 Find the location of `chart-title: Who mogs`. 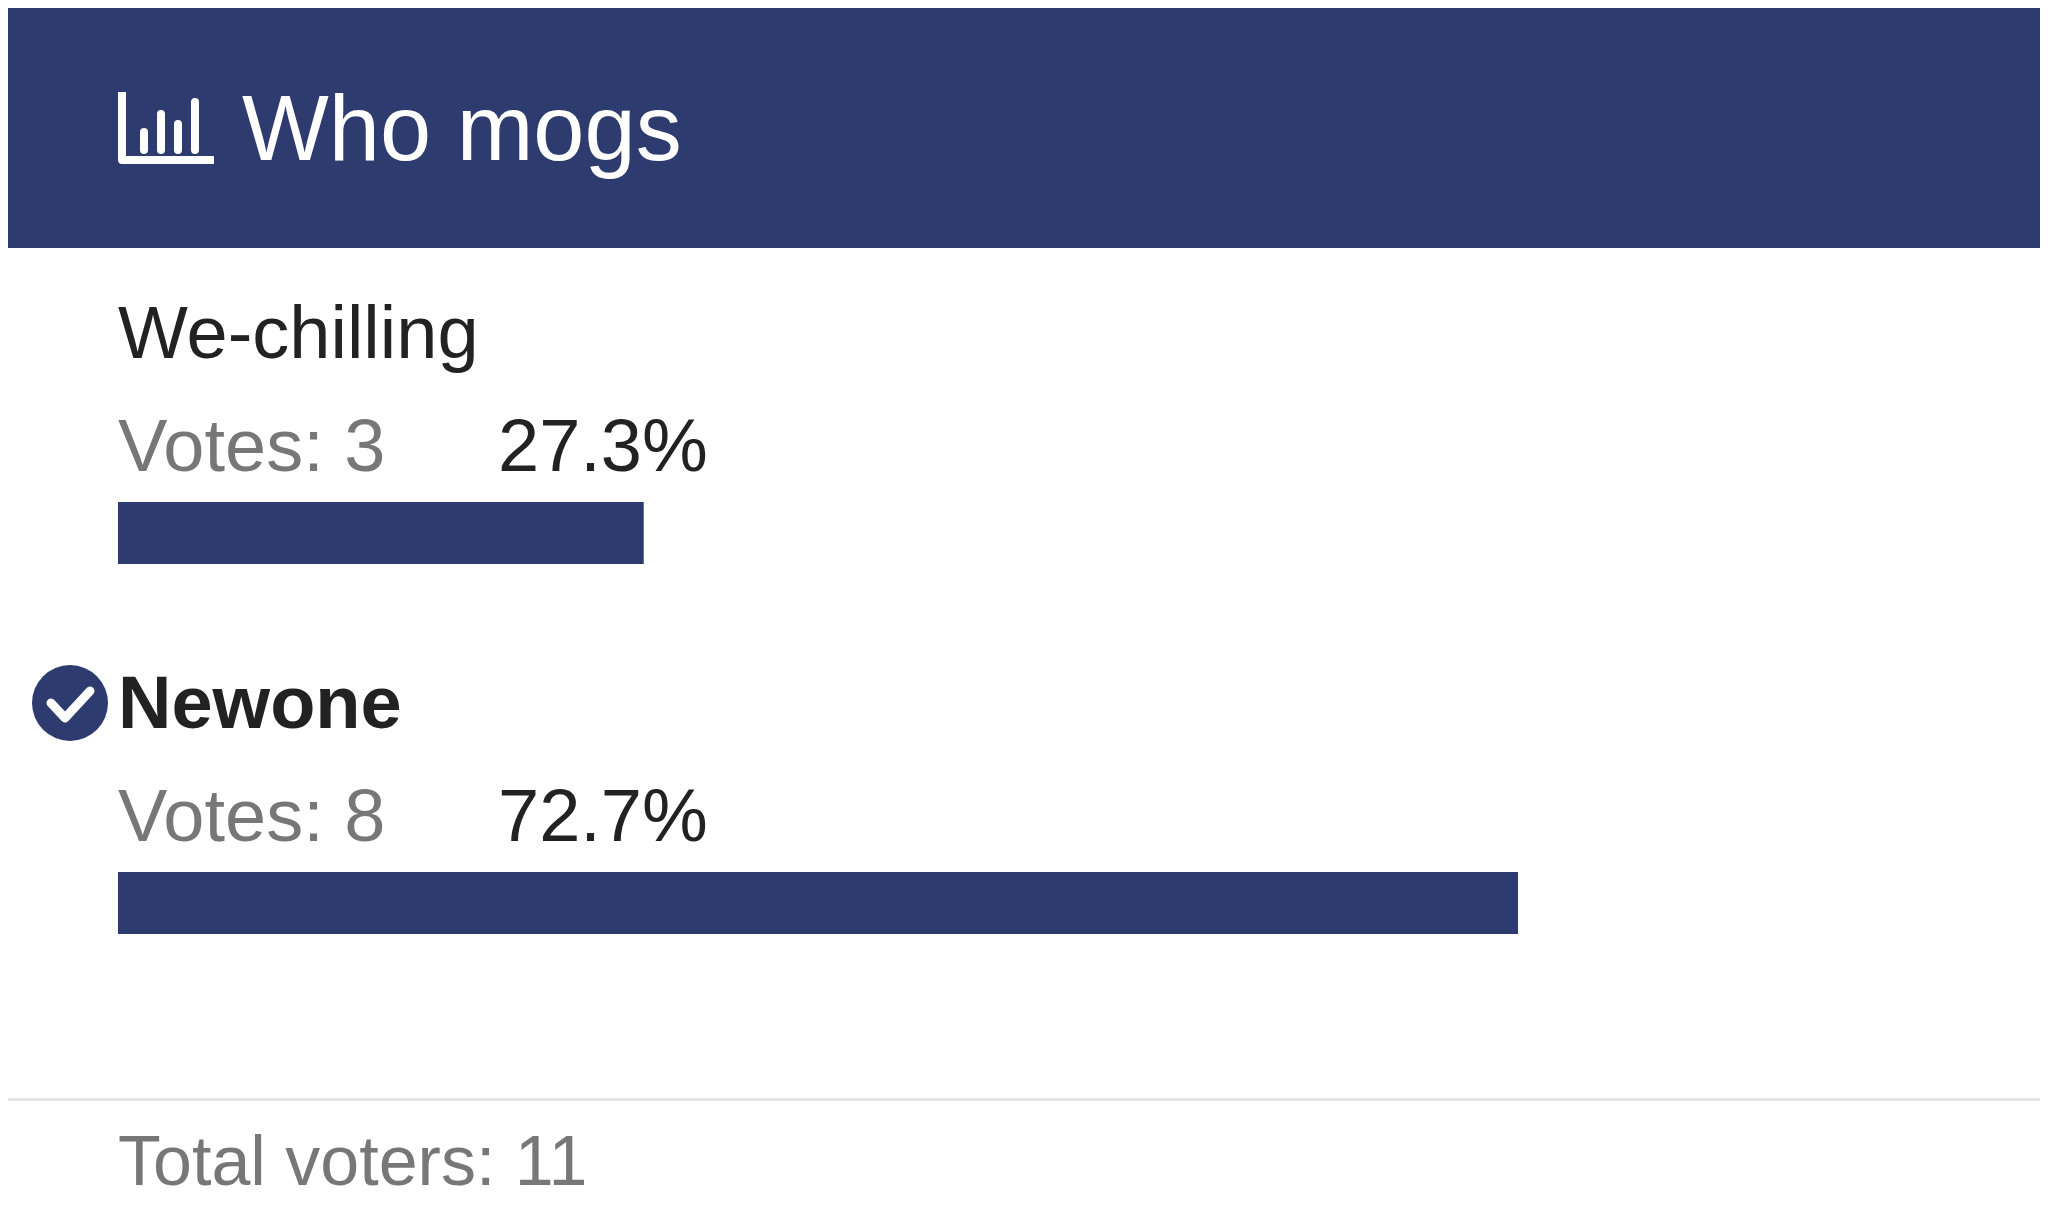

chart-title: Who mogs is located at coordinates (462, 128).